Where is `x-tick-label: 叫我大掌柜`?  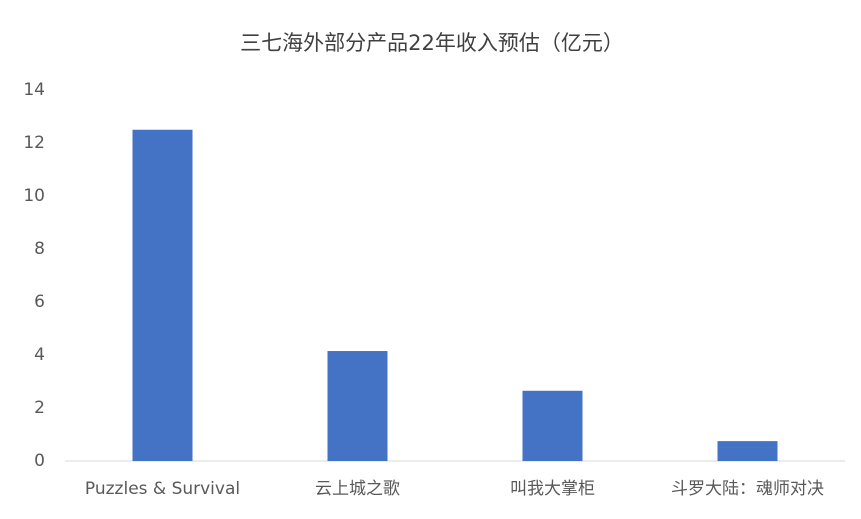
x-tick-label: 叫我大掌柜 is located at coordinates (552, 489).